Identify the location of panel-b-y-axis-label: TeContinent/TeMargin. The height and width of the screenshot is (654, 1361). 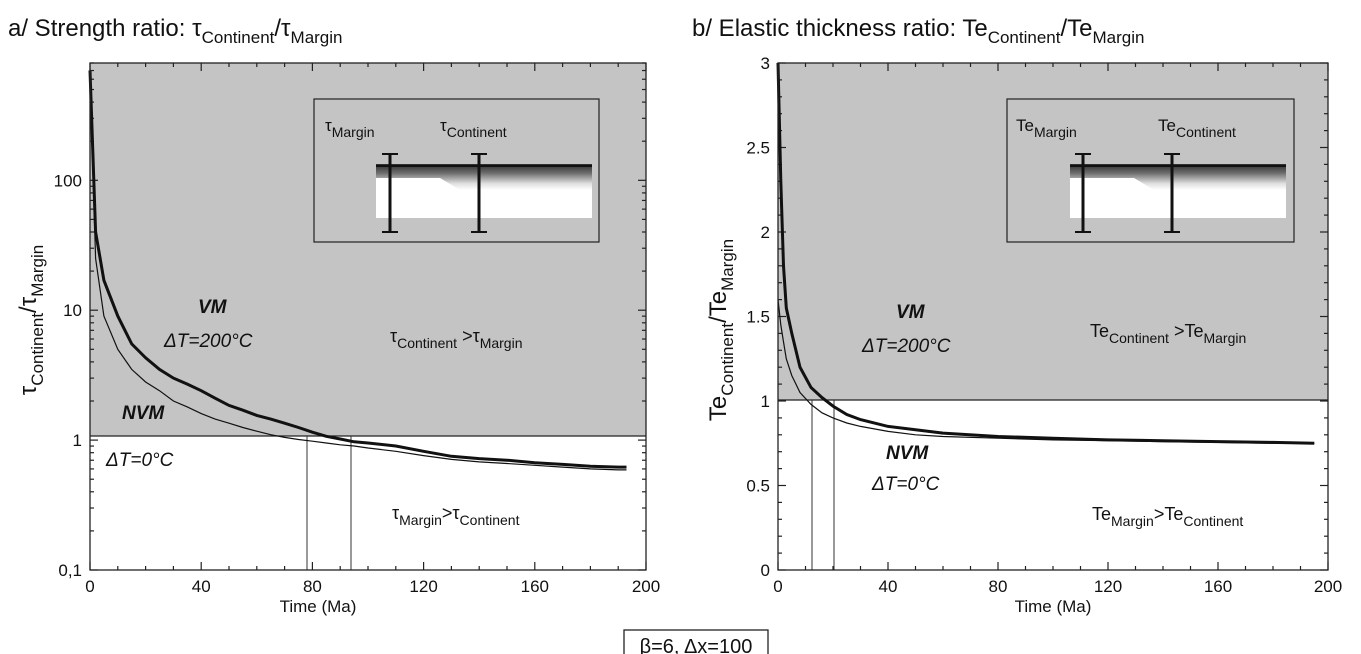
(721, 330).